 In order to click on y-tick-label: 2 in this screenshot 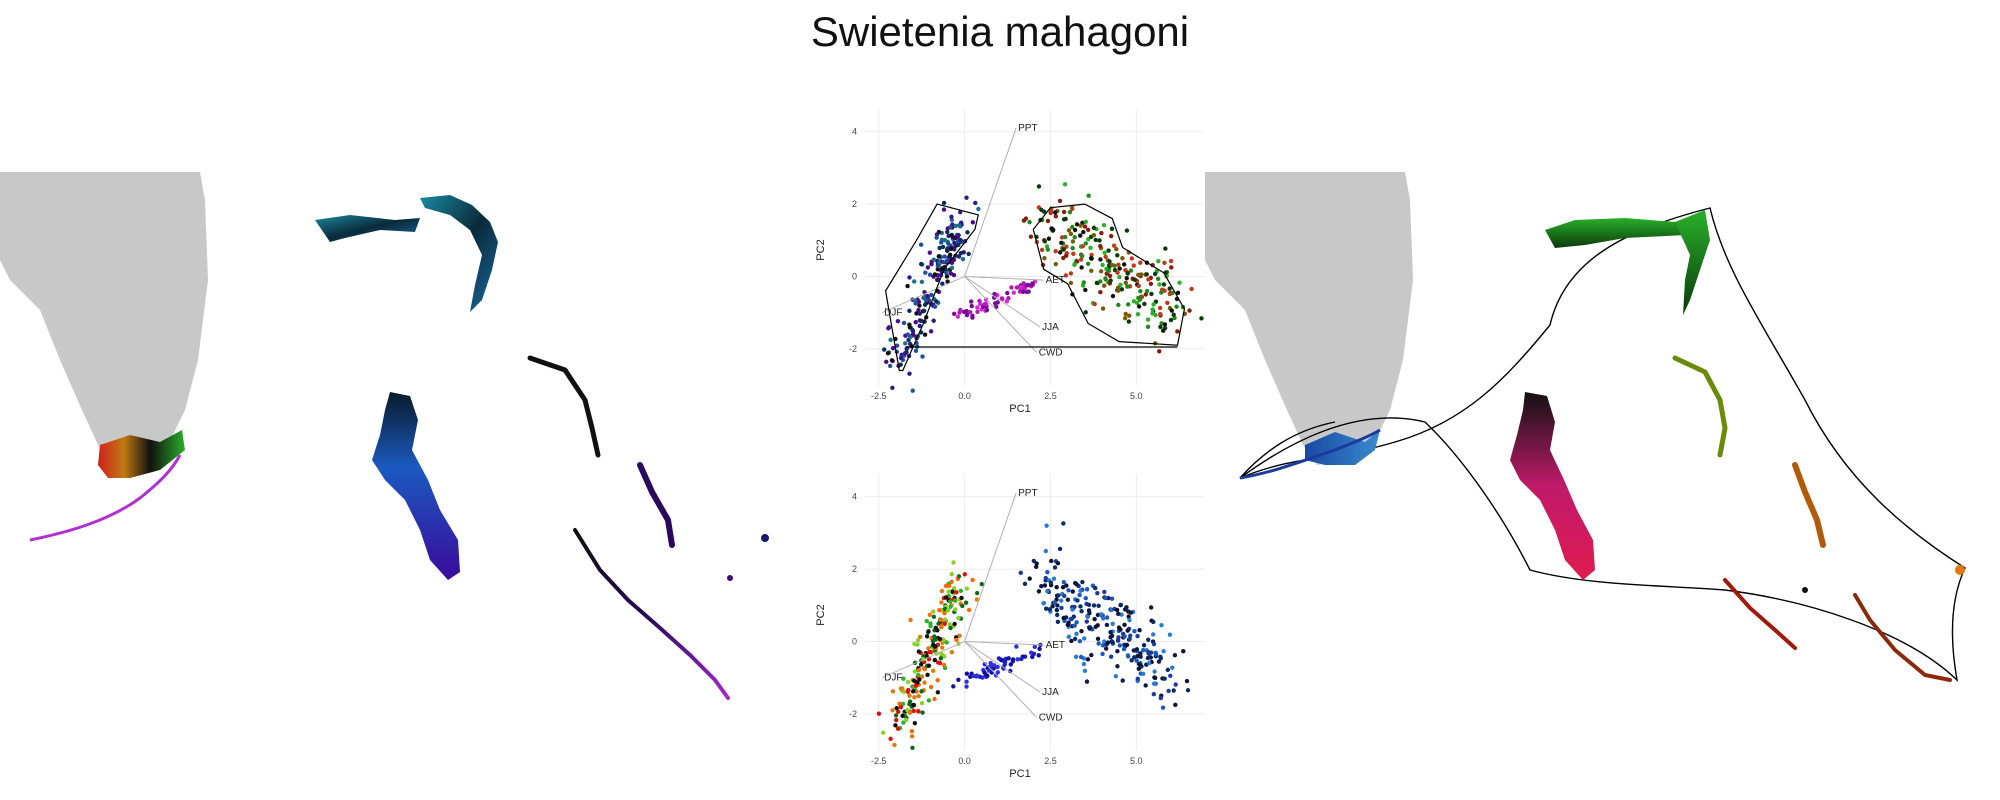, I will do `click(854, 204)`.